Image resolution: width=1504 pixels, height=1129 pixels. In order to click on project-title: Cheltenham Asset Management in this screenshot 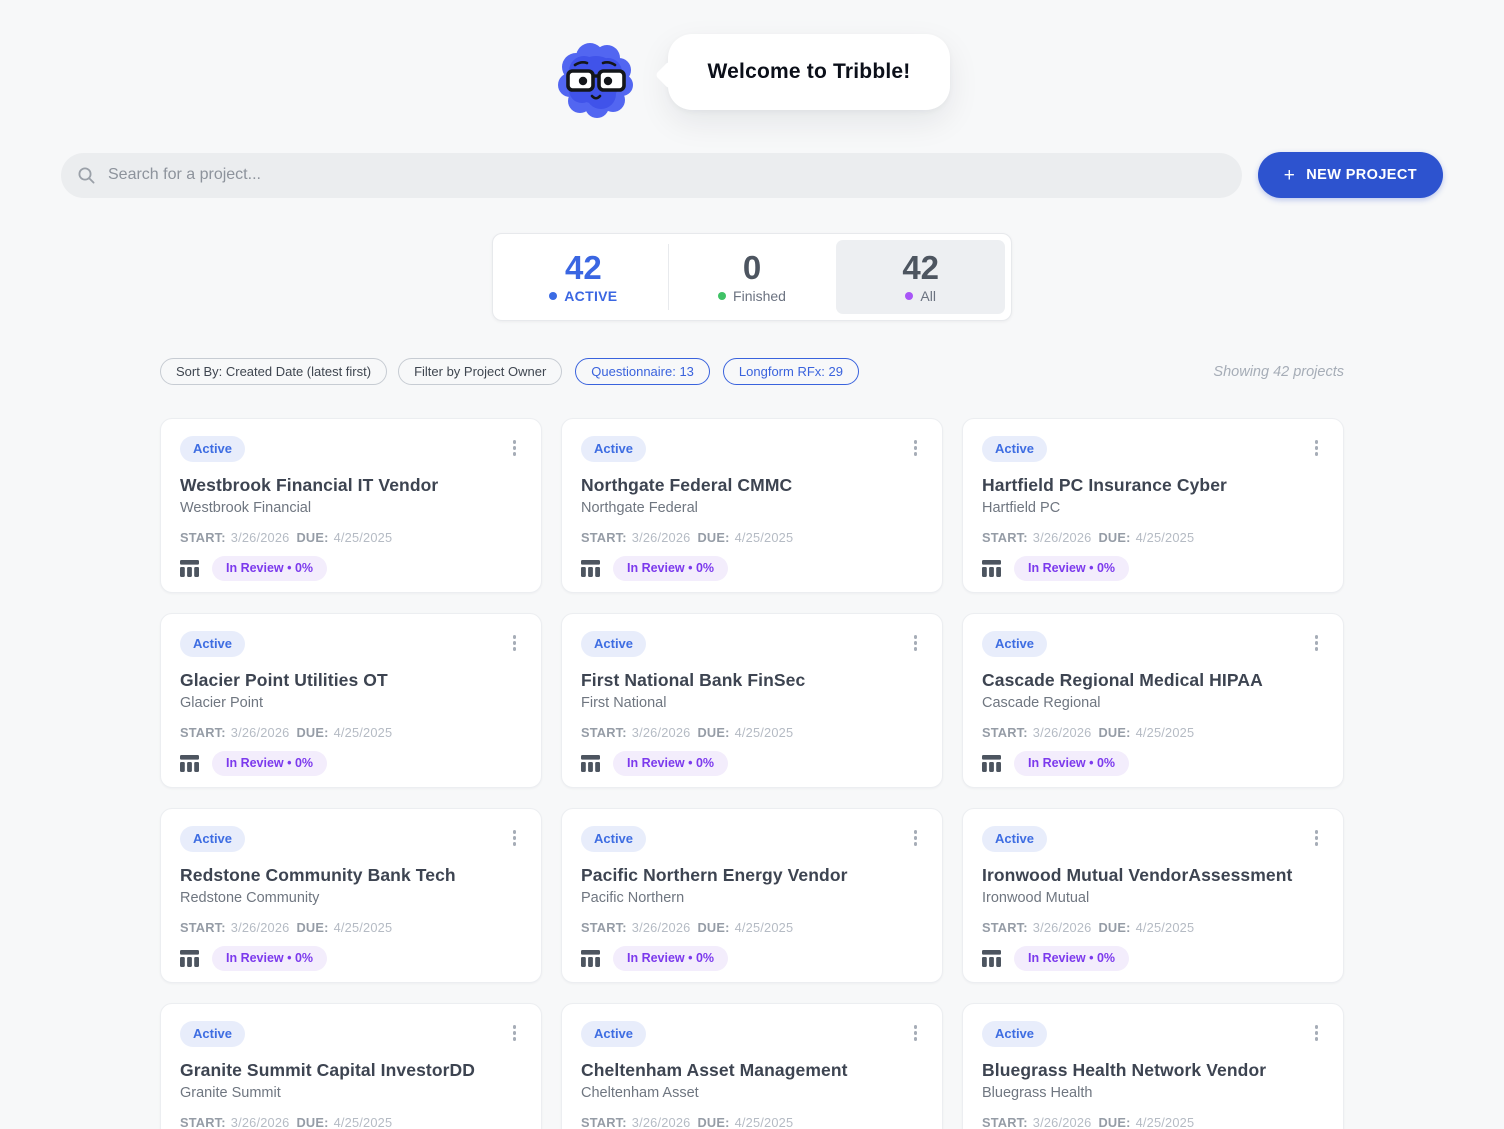, I will do `click(714, 1069)`.